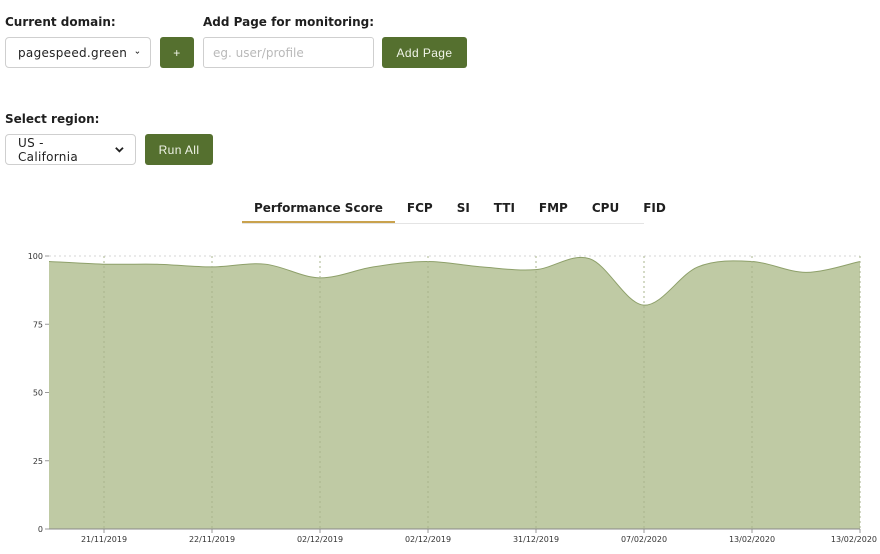  What do you see at coordinates (104, 539) in the screenshot?
I see `x-tick-label: 21/11/2019` at bounding box center [104, 539].